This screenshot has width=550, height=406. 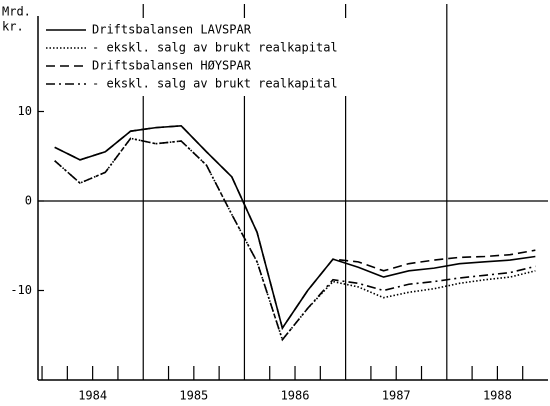 I want to click on x-tick-label: 1986, so click(x=295, y=396).